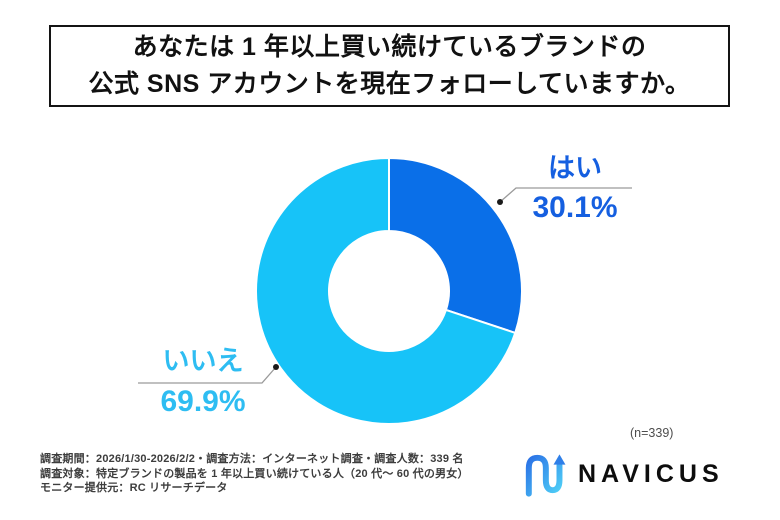  I want to click on no-leader-line, so click(207, 375).